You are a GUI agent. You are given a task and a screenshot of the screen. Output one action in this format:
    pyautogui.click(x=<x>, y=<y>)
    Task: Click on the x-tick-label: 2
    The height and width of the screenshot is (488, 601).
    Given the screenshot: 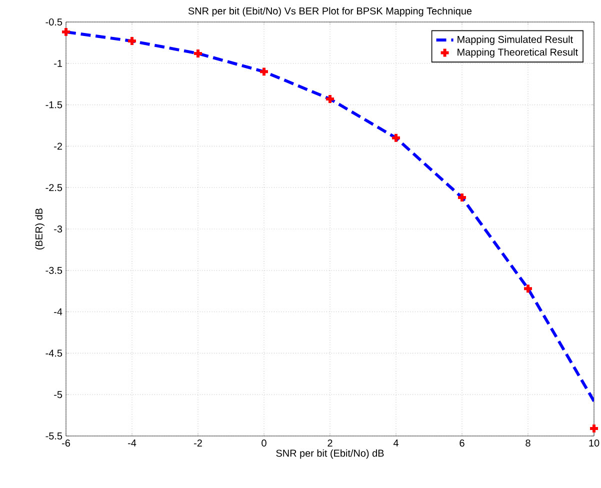 What is the action you would take?
    pyautogui.click(x=330, y=443)
    